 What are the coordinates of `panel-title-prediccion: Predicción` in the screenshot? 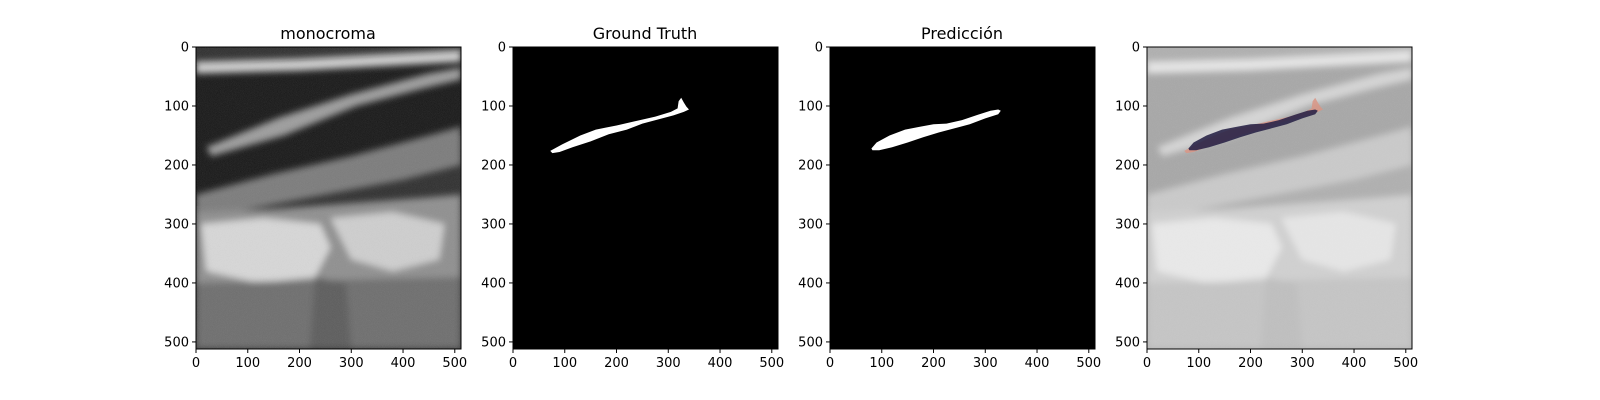 It's located at (962, 33).